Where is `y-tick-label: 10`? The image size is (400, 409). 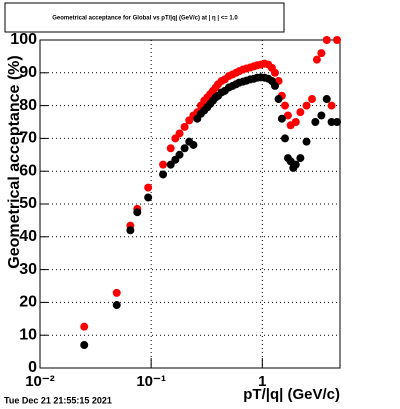 y-tick-label: 10 is located at coordinates (28, 334).